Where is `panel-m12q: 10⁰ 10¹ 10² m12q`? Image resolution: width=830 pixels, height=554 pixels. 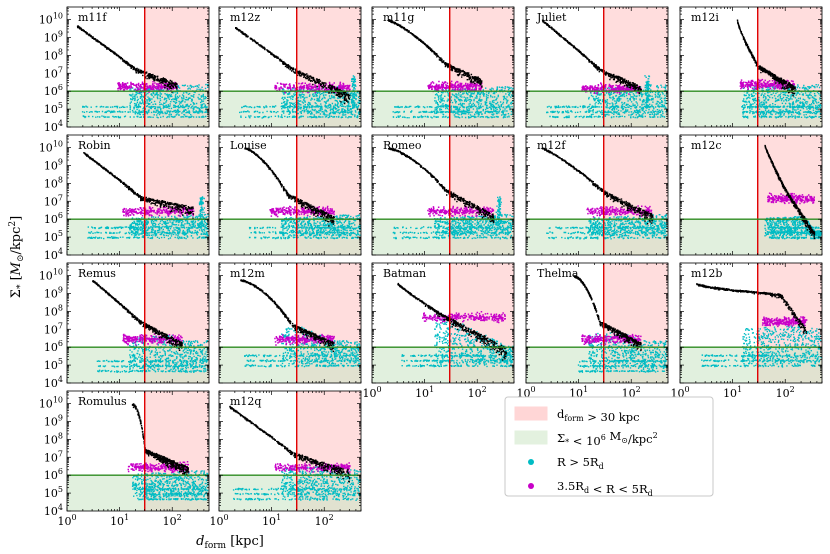
panel-m12q: 10⁰ 10¹ 10² m12q is located at coordinates (285, 459).